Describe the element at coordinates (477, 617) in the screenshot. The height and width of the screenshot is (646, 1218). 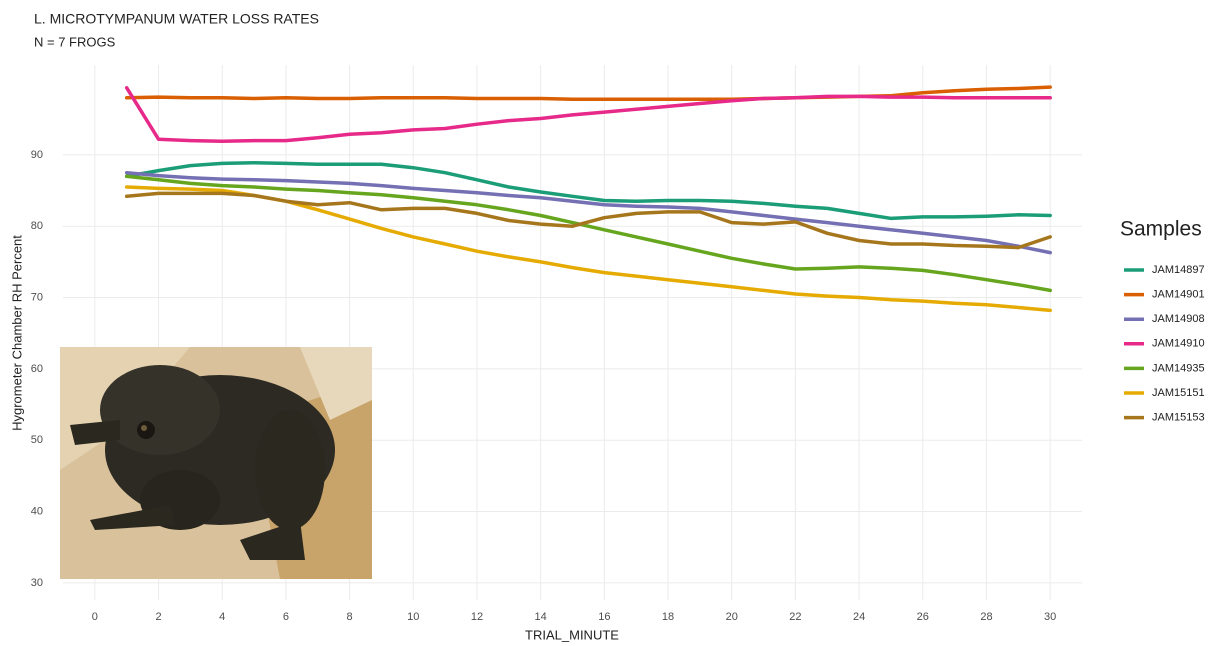
I see `x-tick-label: 12` at that location.